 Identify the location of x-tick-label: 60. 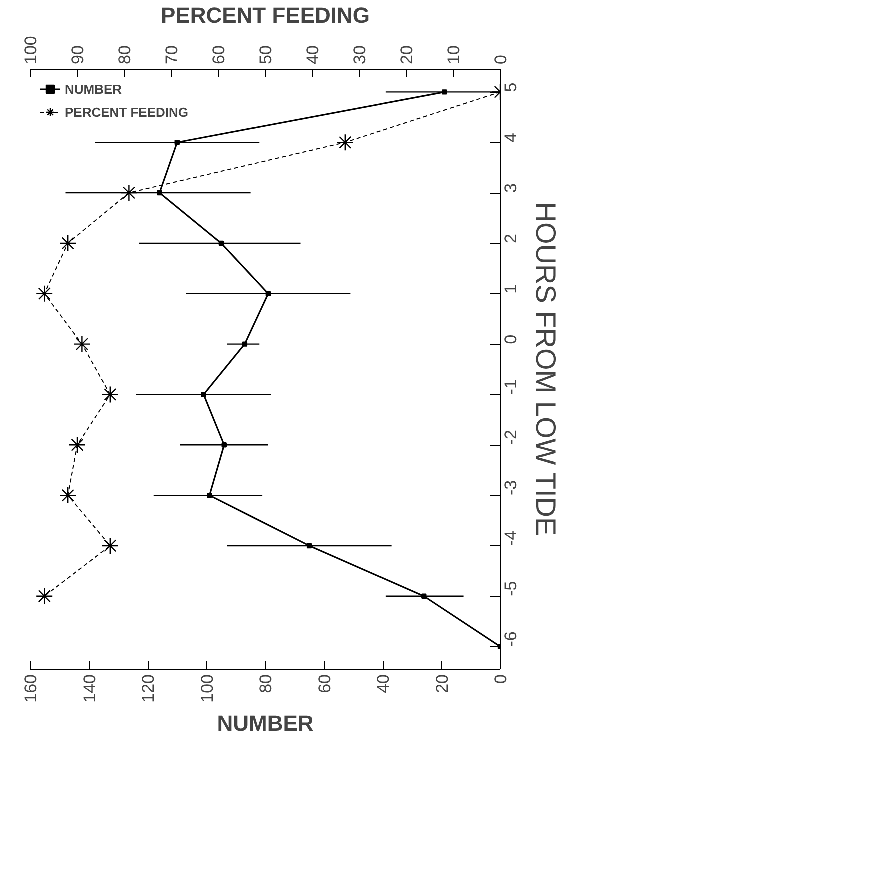
(324, 684).